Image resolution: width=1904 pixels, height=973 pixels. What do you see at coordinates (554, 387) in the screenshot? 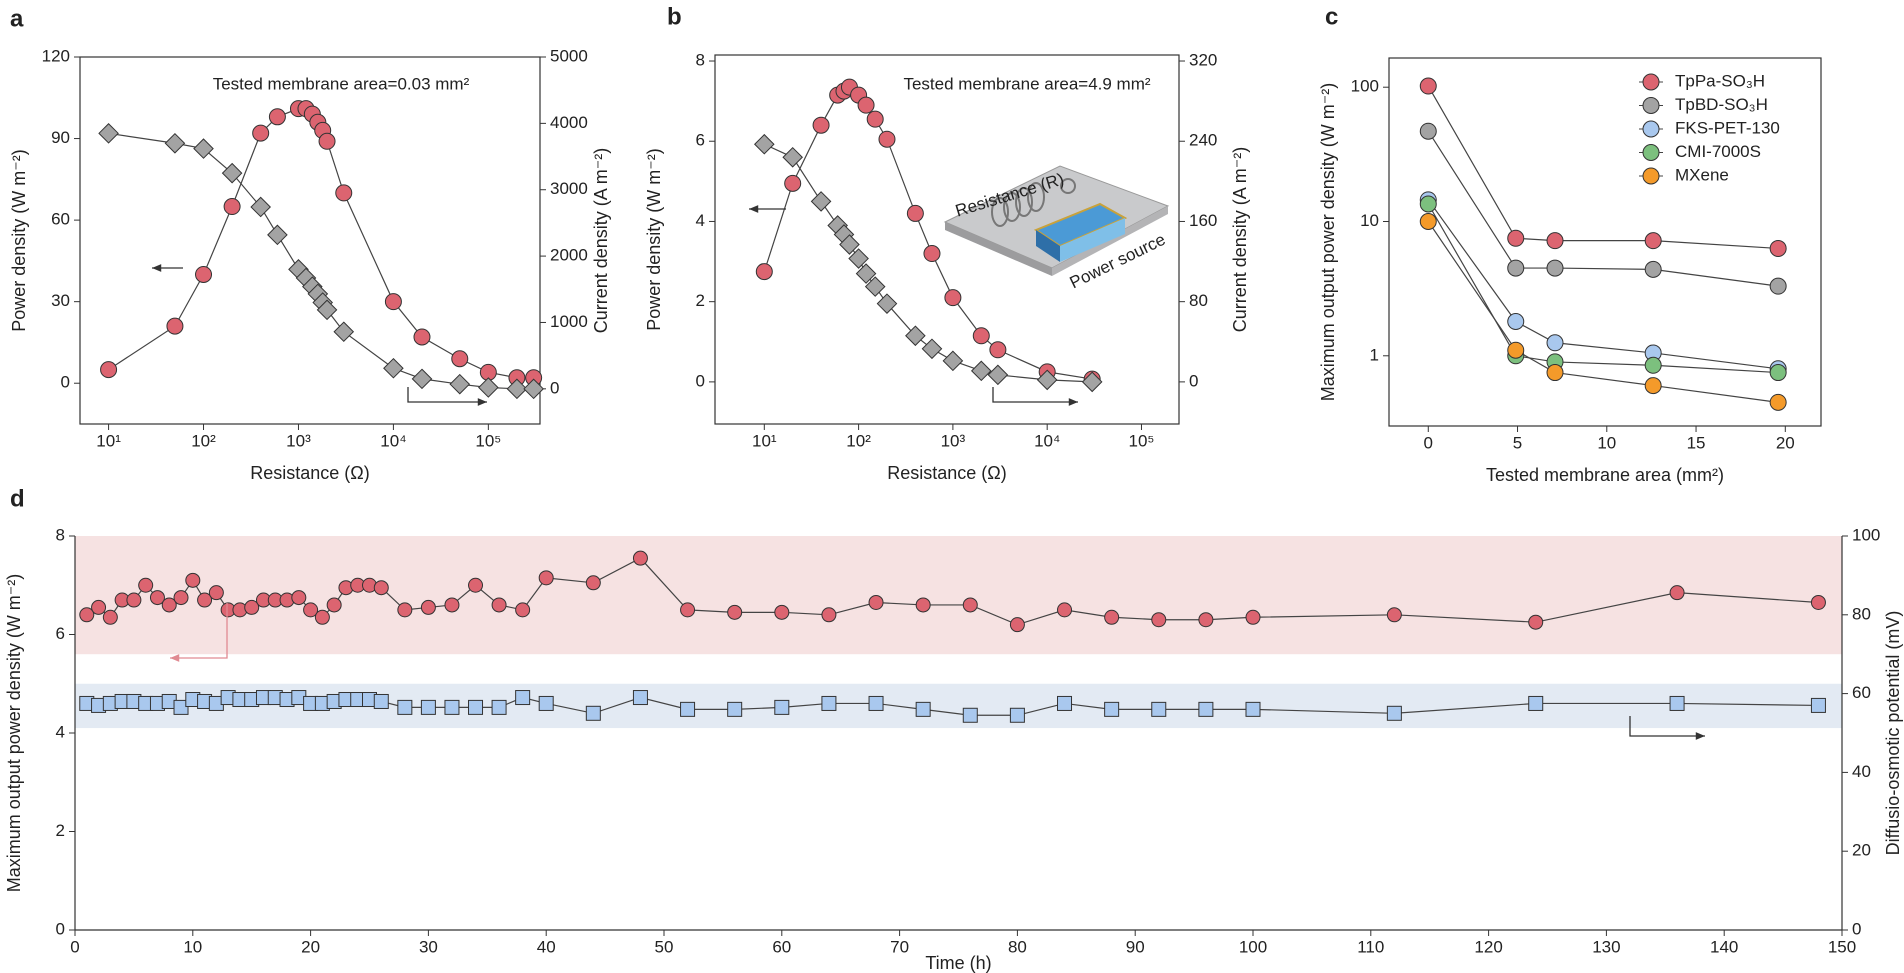
I see `y2-tick-label: 0` at bounding box center [554, 387].